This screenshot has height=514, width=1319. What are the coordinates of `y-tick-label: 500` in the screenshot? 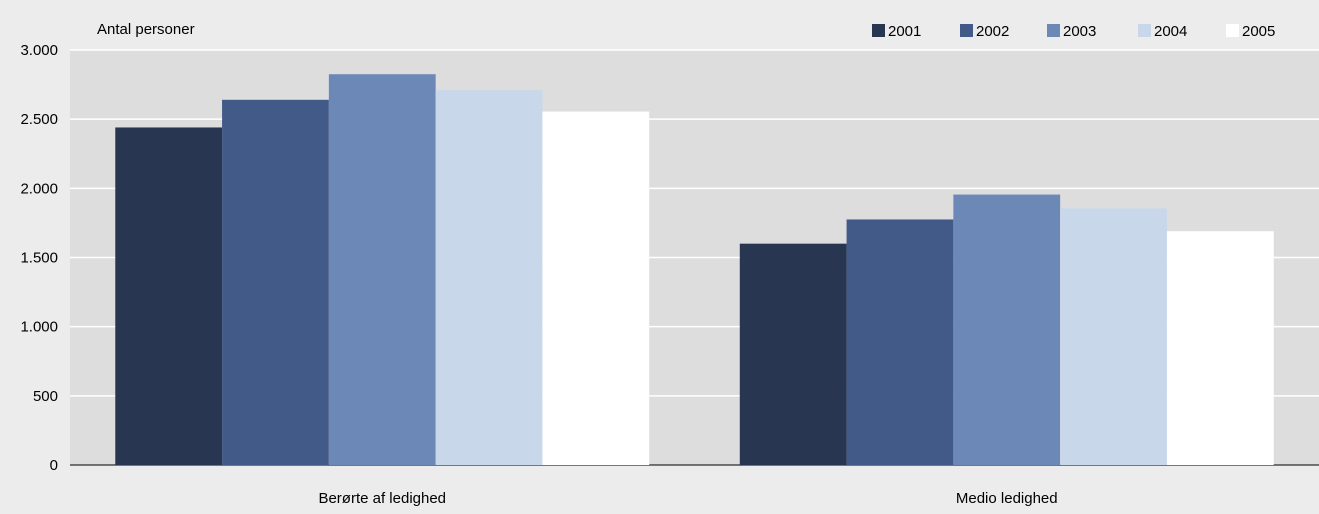 It's located at (45, 396).